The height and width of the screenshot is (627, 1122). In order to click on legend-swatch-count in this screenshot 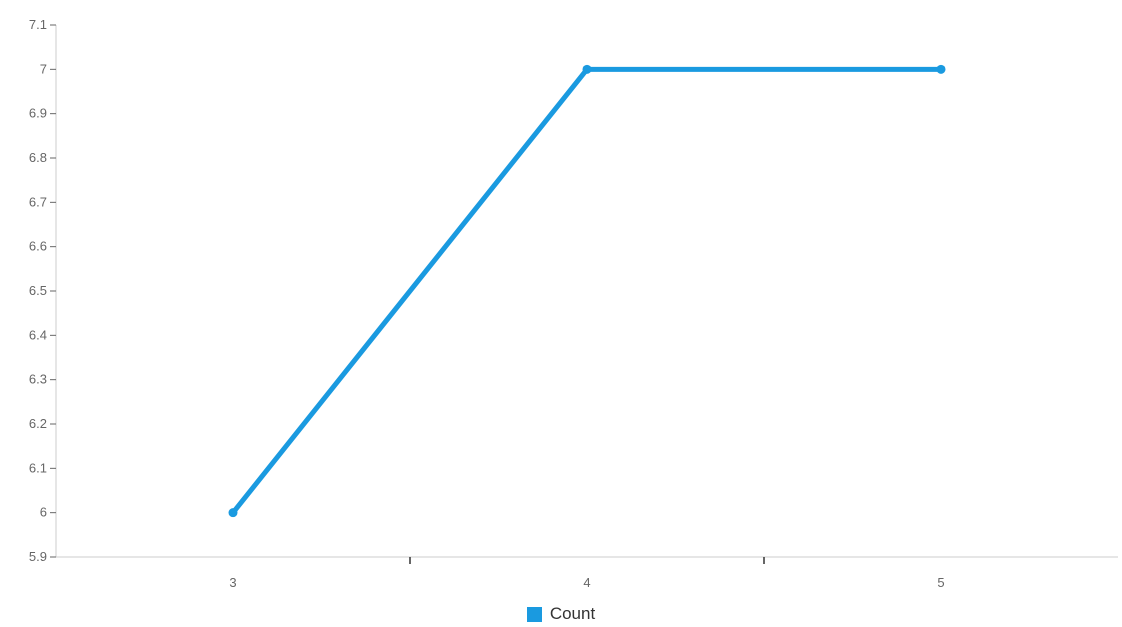, I will do `click(534, 614)`.